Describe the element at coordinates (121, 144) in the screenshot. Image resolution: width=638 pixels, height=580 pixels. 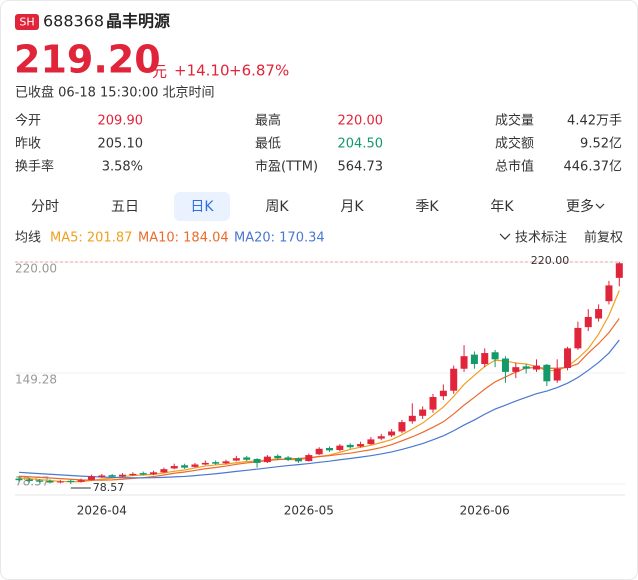
I see `stat-value: 205.10` at that location.